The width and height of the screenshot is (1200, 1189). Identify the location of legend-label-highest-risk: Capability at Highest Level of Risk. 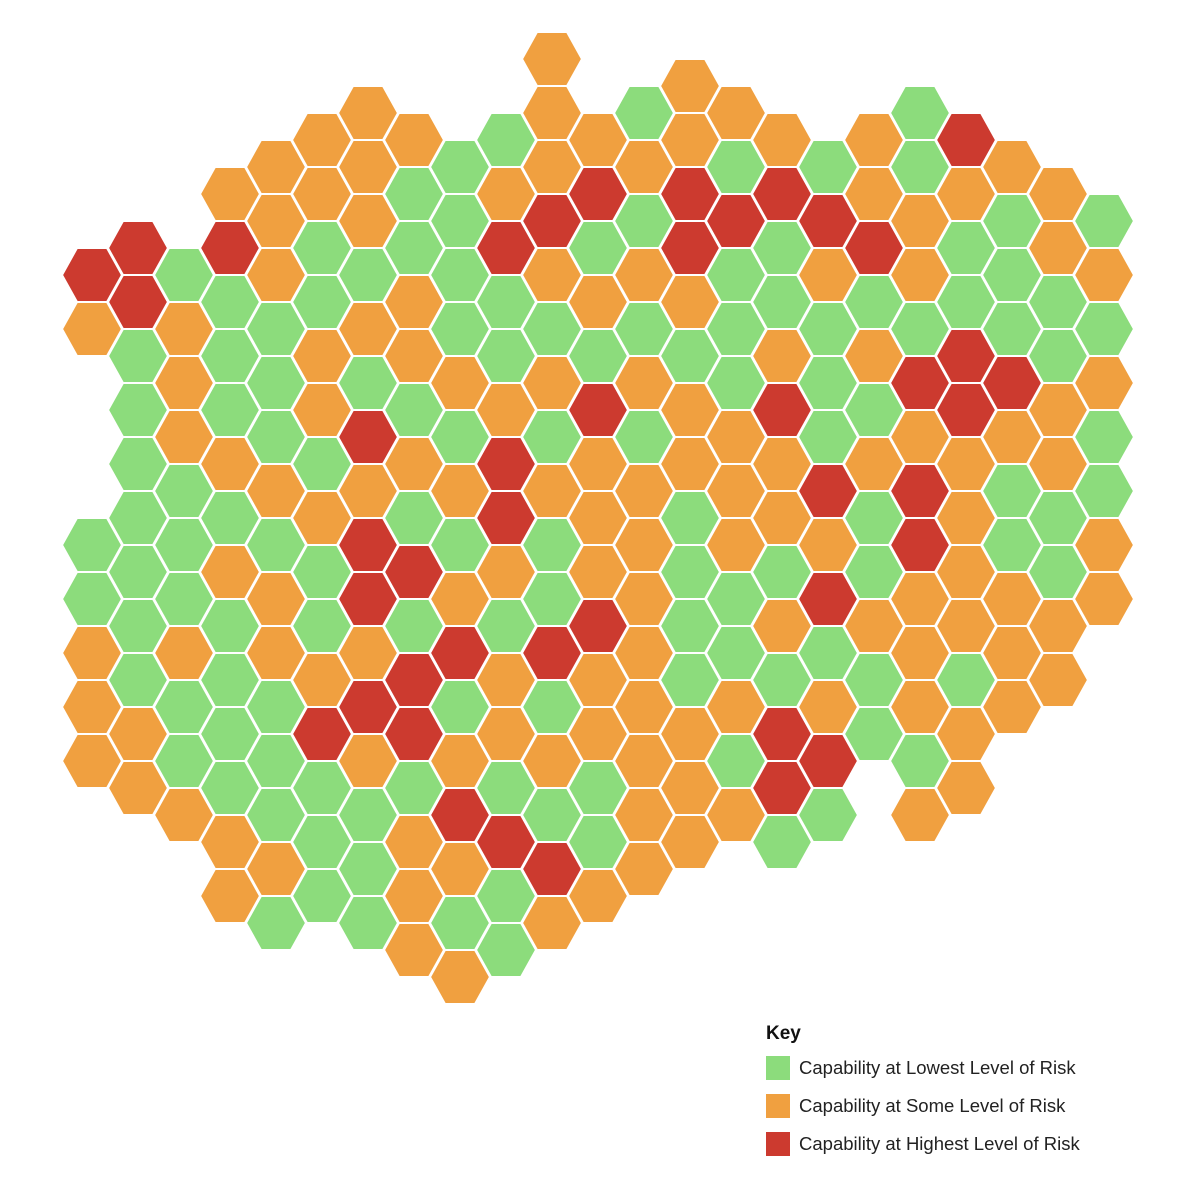
(939, 1143).